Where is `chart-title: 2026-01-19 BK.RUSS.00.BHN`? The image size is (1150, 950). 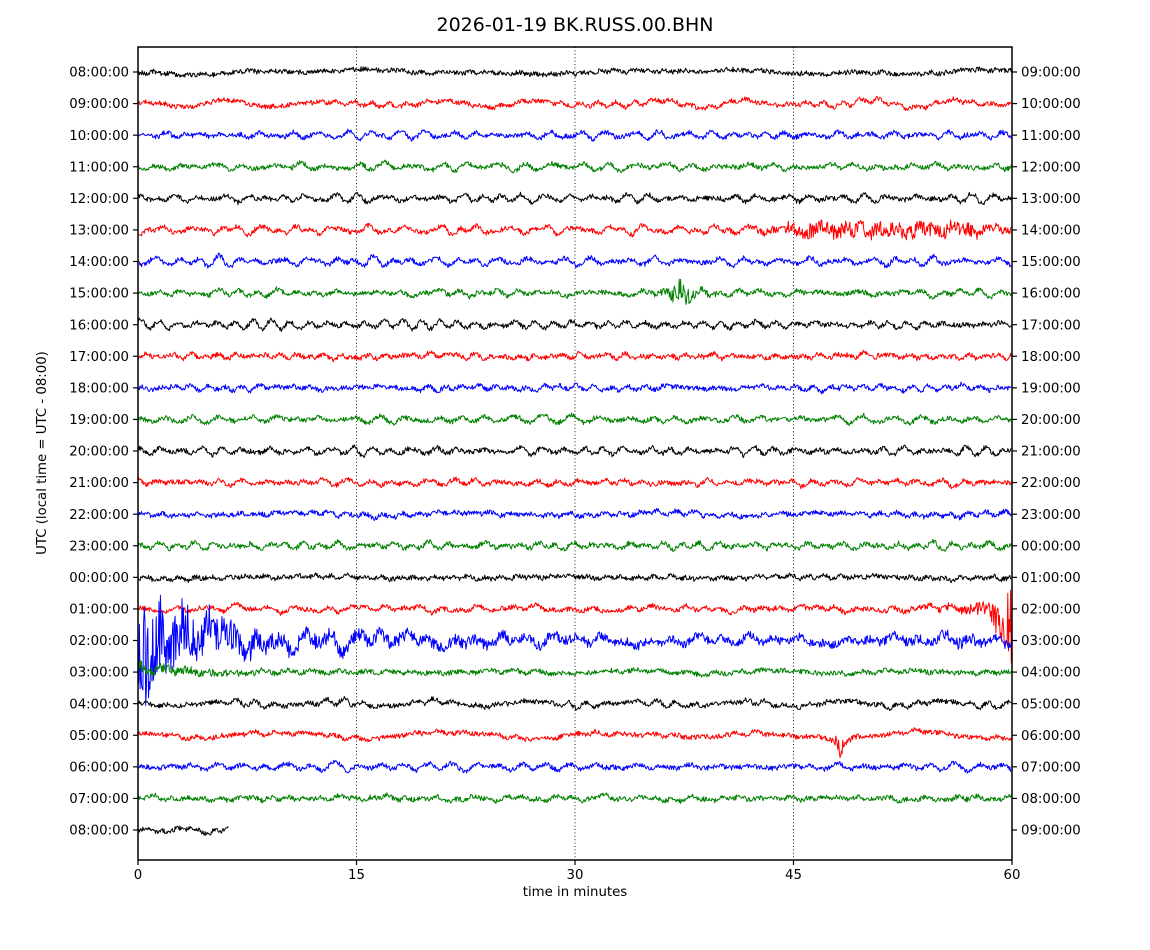 chart-title: 2026-01-19 BK.RUSS.00.BHN is located at coordinates (574, 25).